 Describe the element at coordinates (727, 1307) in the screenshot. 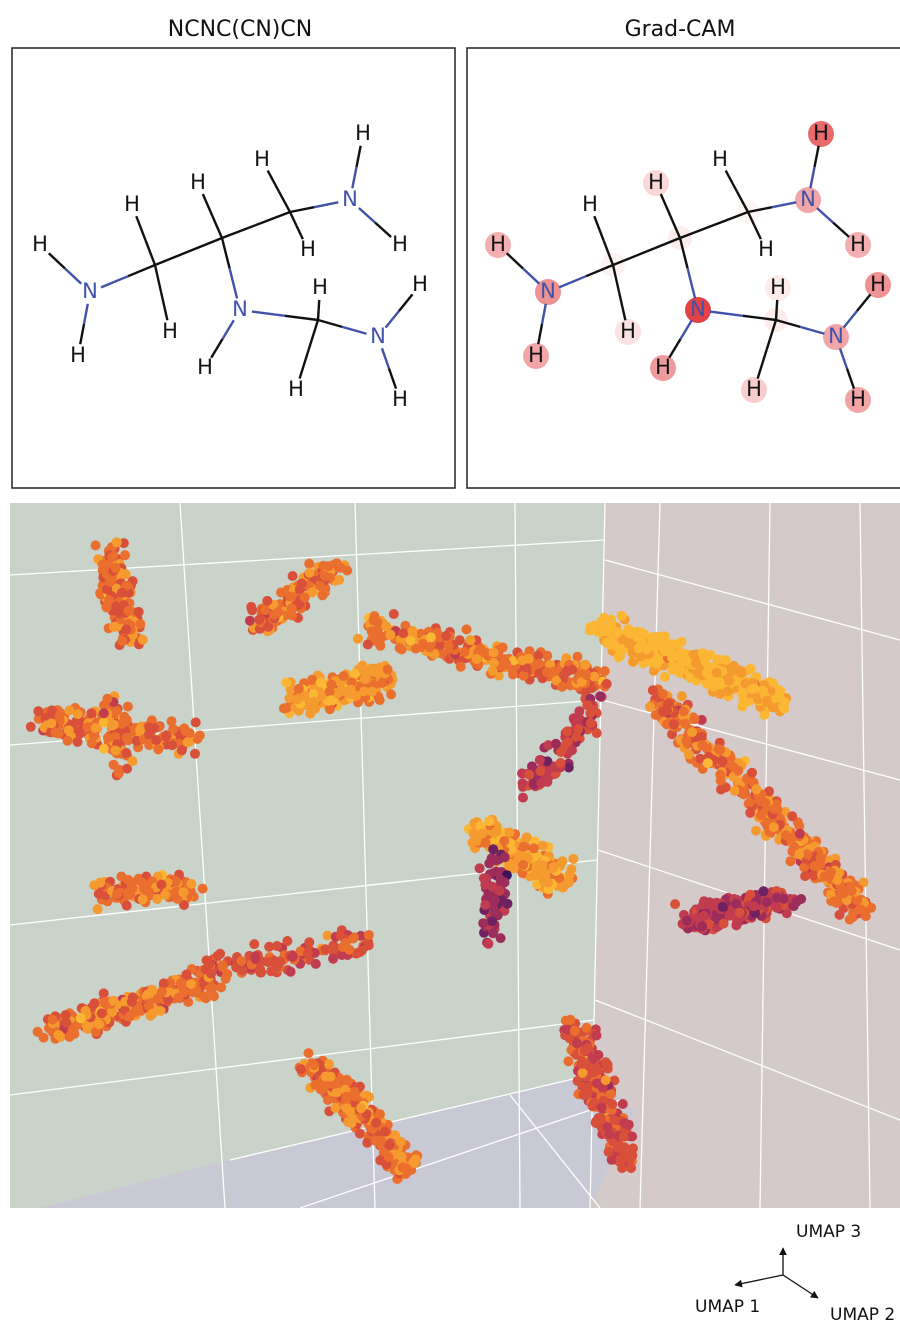

I see `axis-label: UMAP 1` at that location.